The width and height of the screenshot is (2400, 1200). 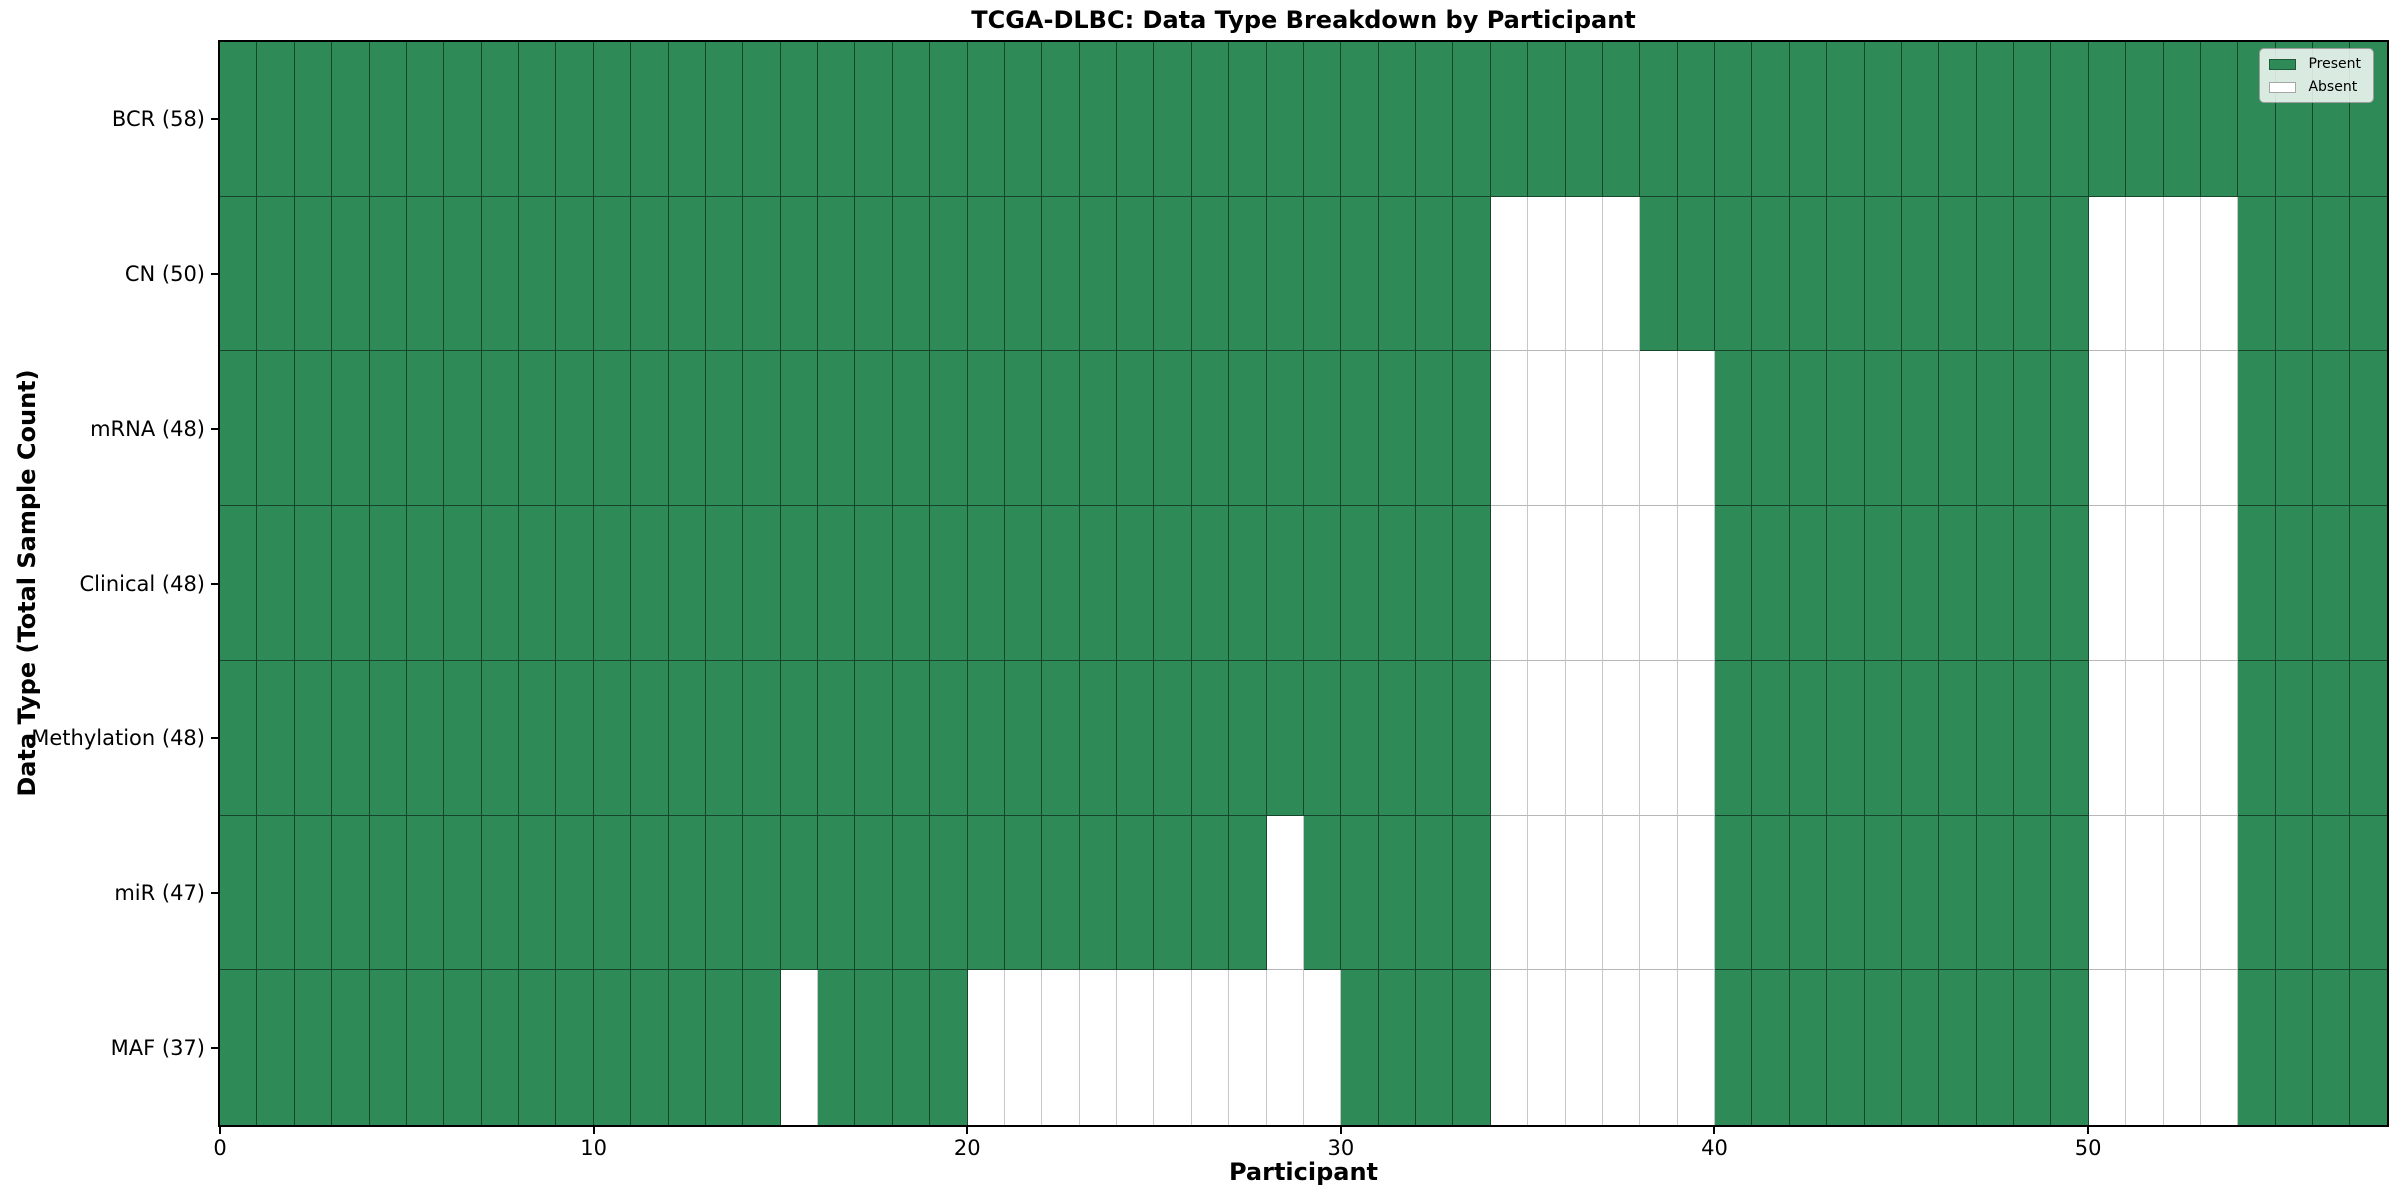 I want to click on heatmap-row-BCR, so click(x=1303, y=119).